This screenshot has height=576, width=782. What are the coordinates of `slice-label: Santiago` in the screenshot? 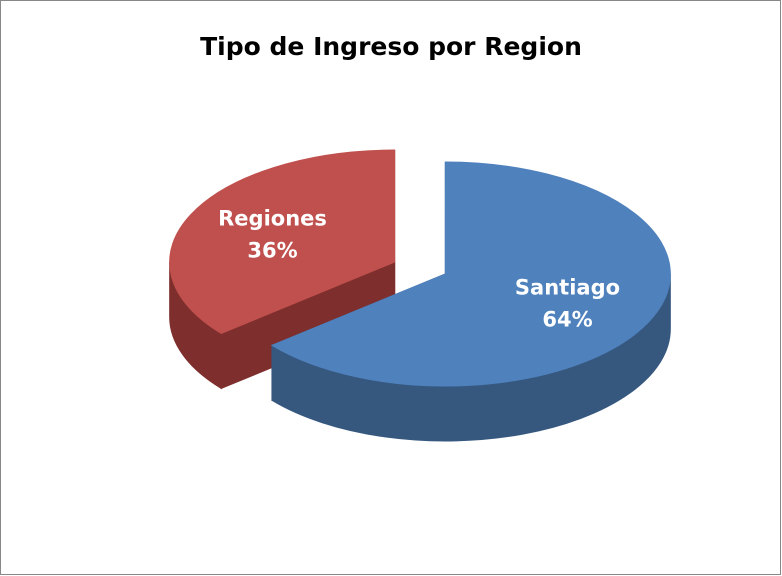 It's located at (567, 288).